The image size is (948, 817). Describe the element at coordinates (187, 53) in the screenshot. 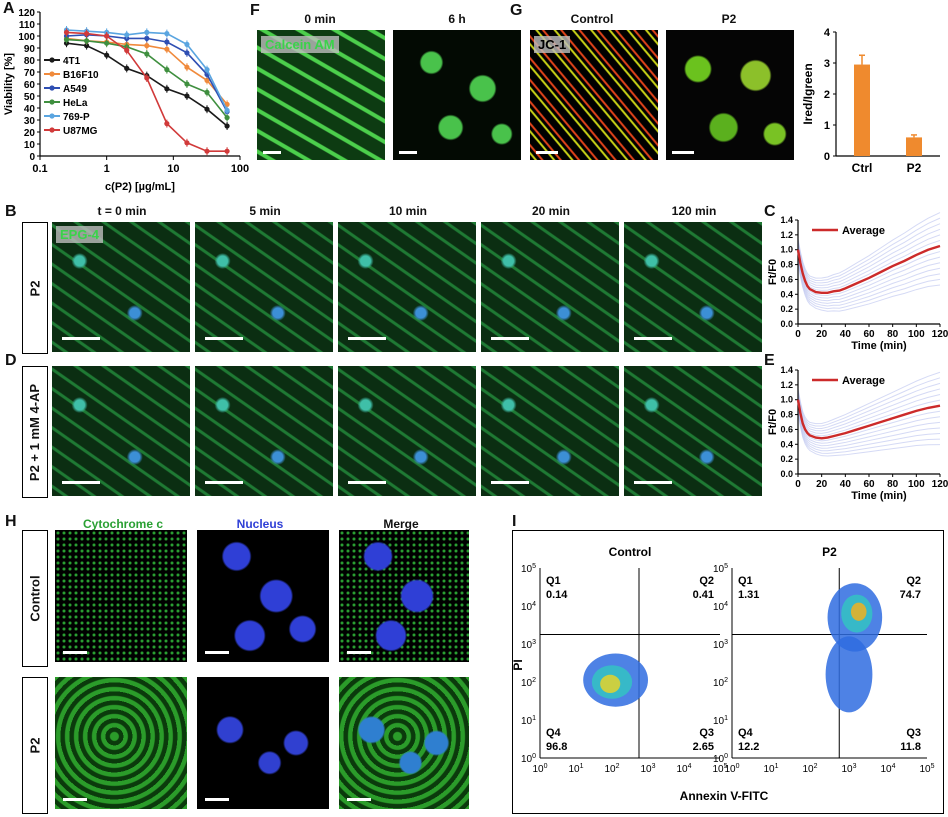

I see `data-point-a549` at that location.